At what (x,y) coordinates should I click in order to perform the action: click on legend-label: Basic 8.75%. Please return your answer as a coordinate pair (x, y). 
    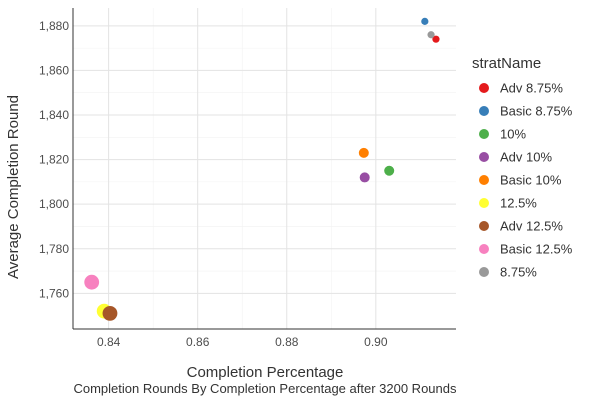
    Looking at the image, I should click on (536, 111).